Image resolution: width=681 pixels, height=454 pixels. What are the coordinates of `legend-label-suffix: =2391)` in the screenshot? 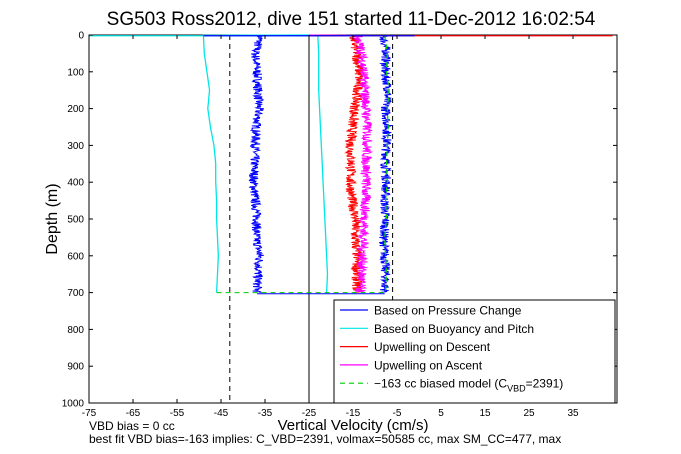 It's located at (545, 384).